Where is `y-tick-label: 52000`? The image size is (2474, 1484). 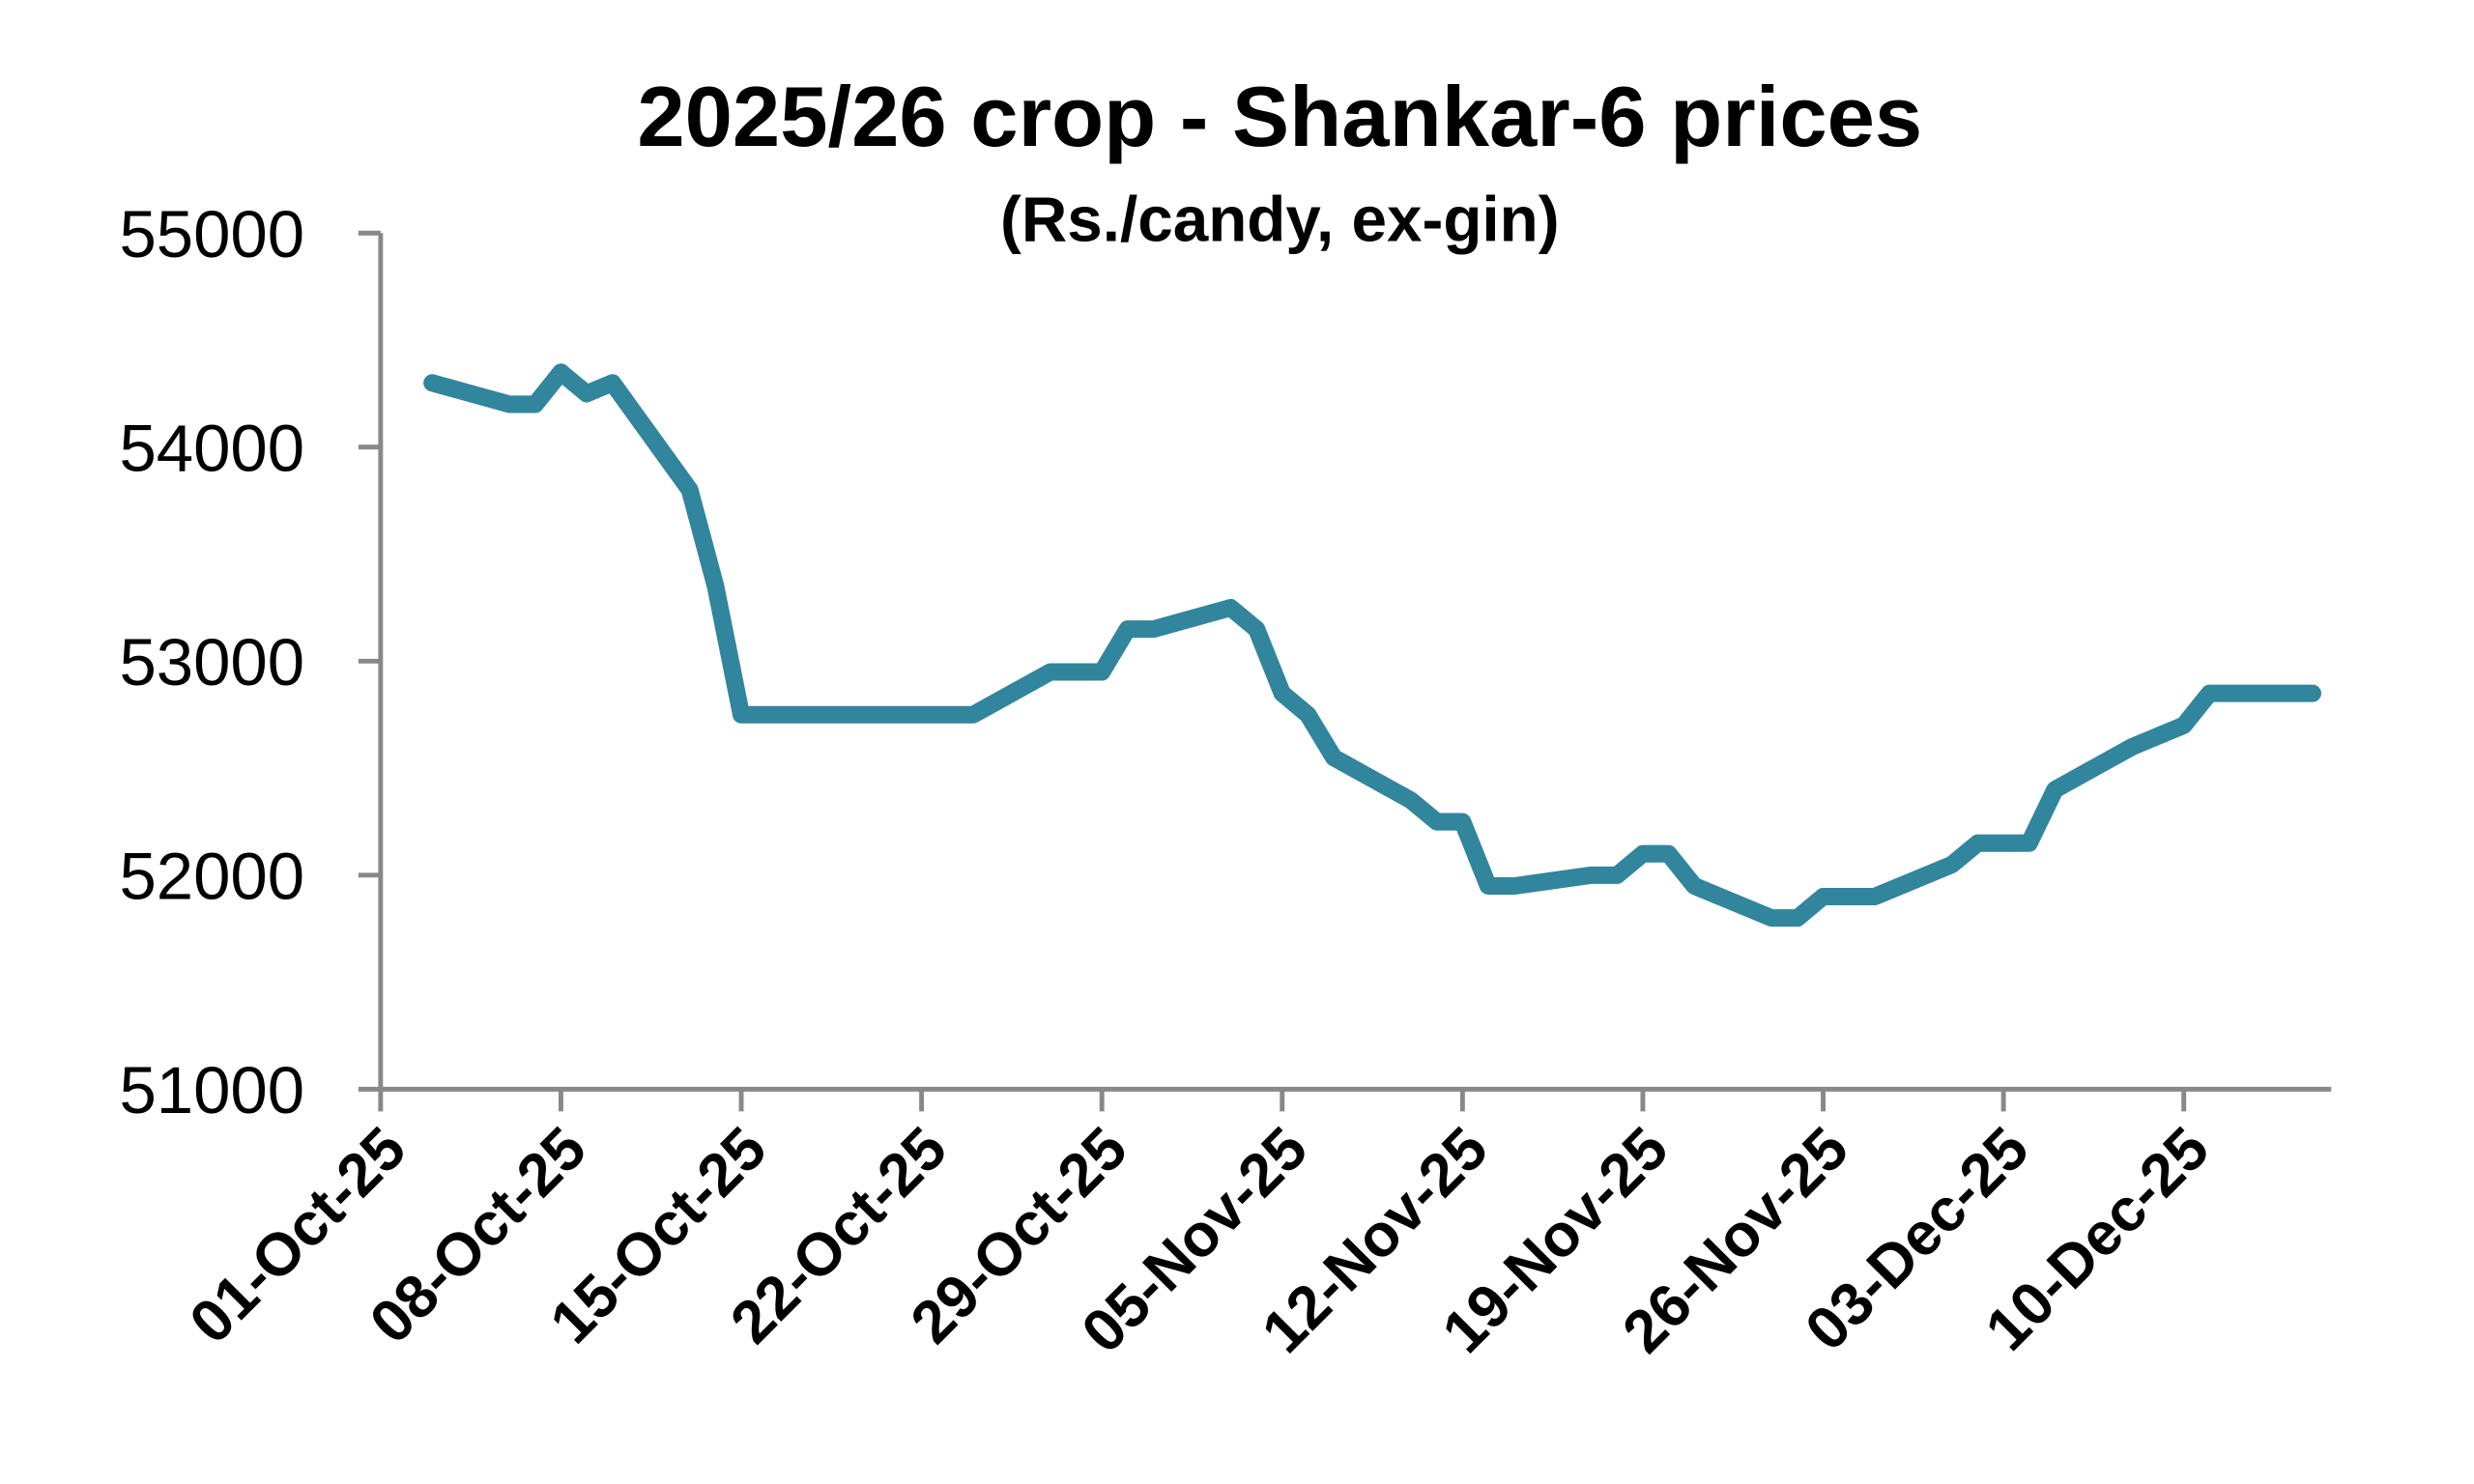
y-tick-label: 52000 is located at coordinates (212, 876).